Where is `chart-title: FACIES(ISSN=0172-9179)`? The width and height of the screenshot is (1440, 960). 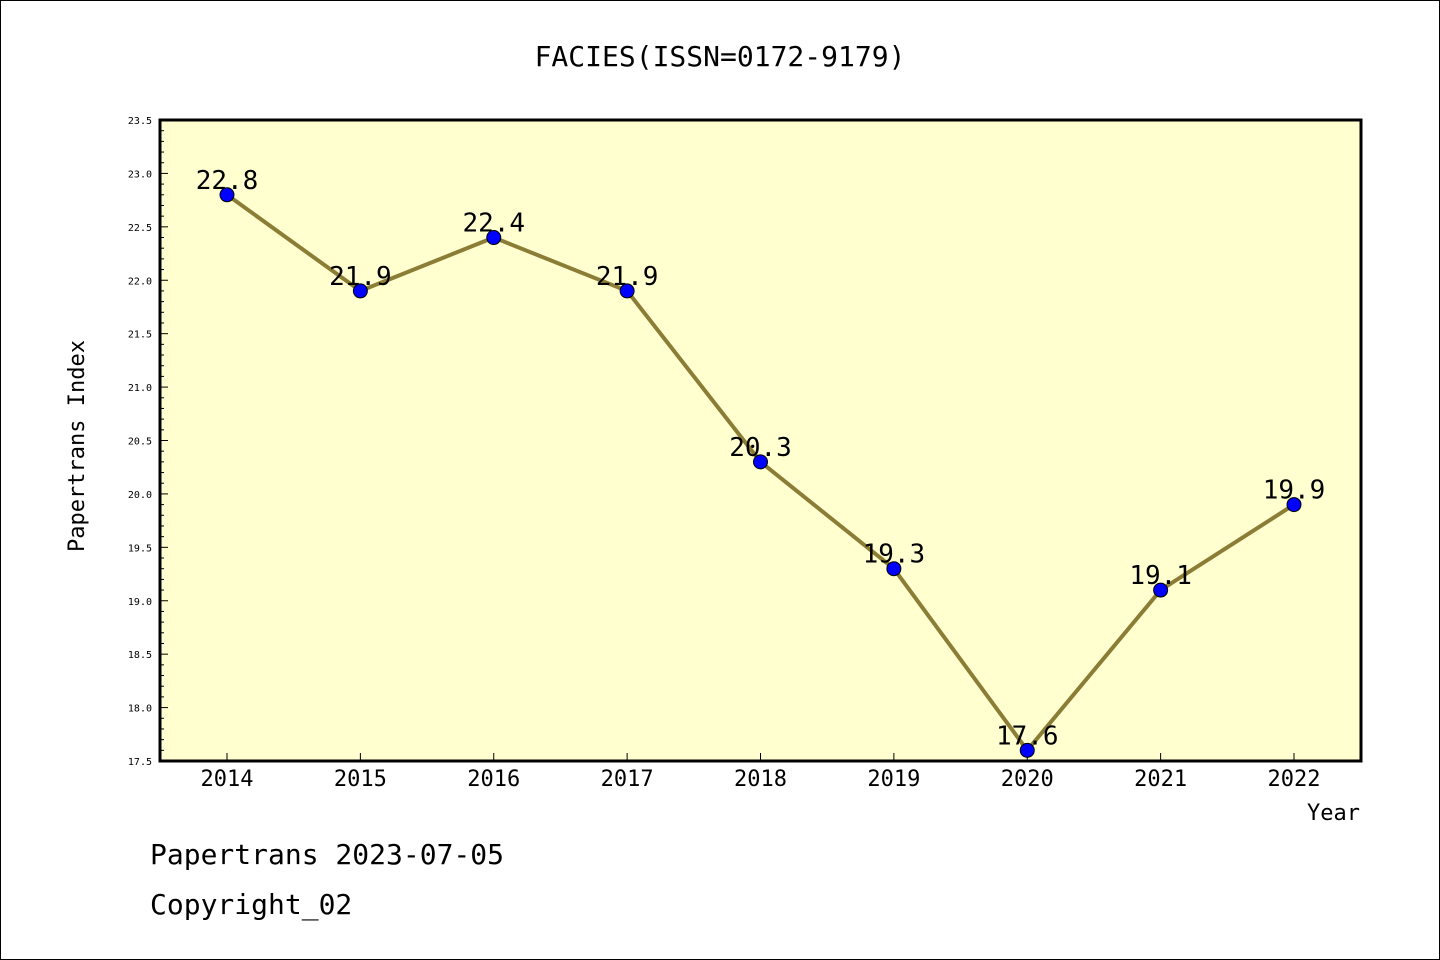
chart-title: FACIES(ISSN=0172-9179) is located at coordinates (720, 56).